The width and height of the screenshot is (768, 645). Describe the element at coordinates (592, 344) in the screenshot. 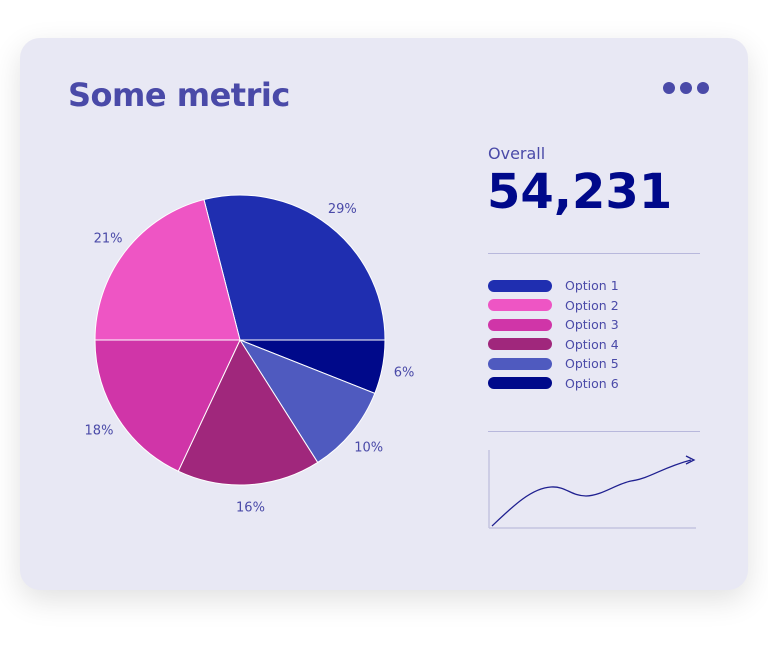

I see `legend-label: Option 4` at that location.